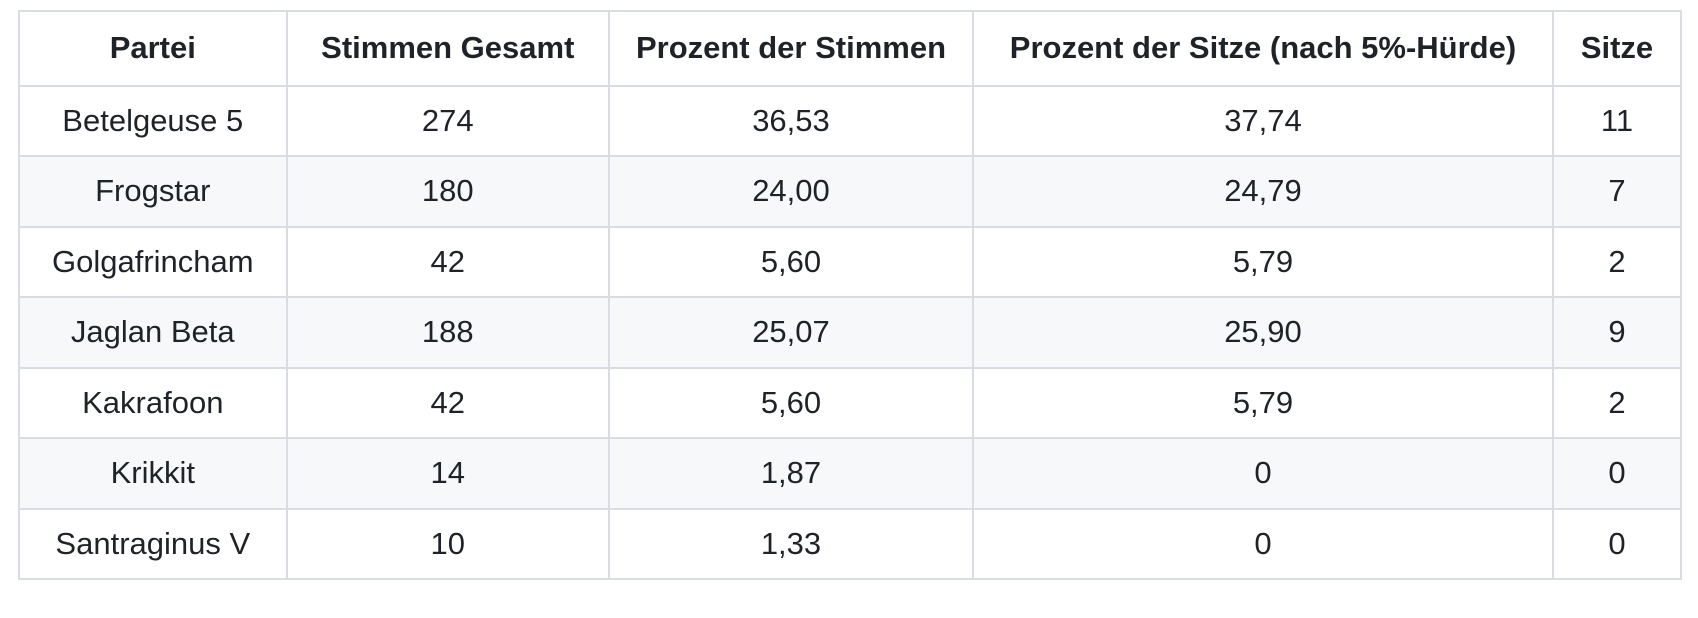 This screenshot has width=1698, height=618. What do you see at coordinates (1617, 120) in the screenshot?
I see `value-cell: 11` at bounding box center [1617, 120].